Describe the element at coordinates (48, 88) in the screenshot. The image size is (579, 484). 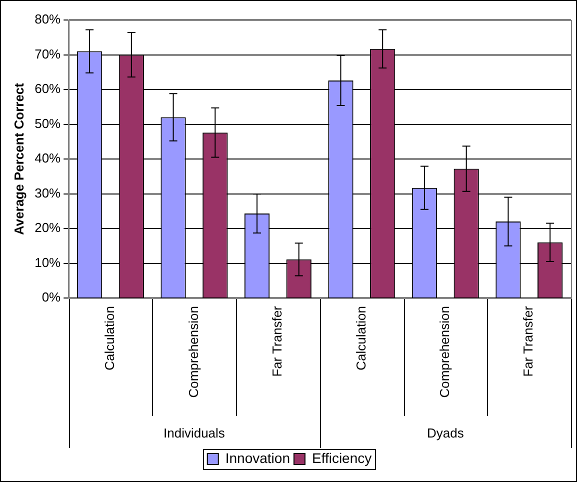
I see `y-tick-label: 60%` at that location.